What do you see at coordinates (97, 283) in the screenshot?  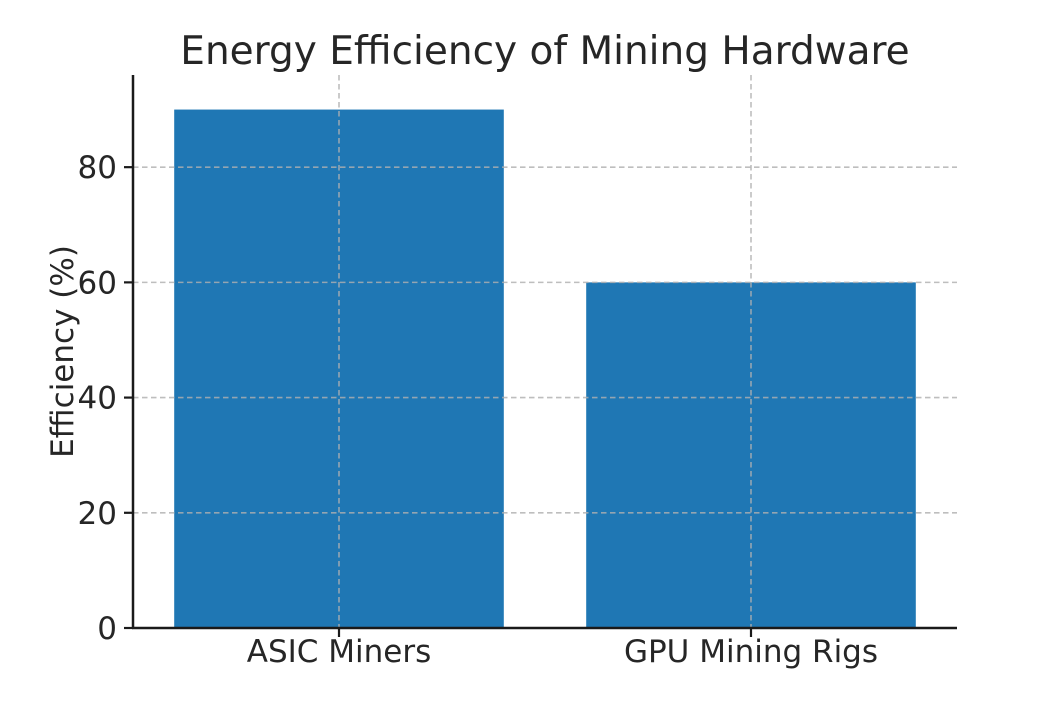 I see `y-tick-label-60: 60` at bounding box center [97, 283].